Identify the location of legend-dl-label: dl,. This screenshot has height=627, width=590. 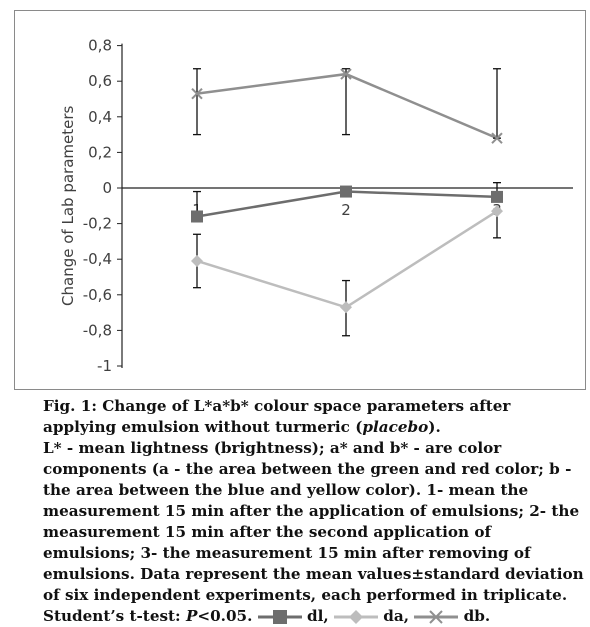
(317, 616).